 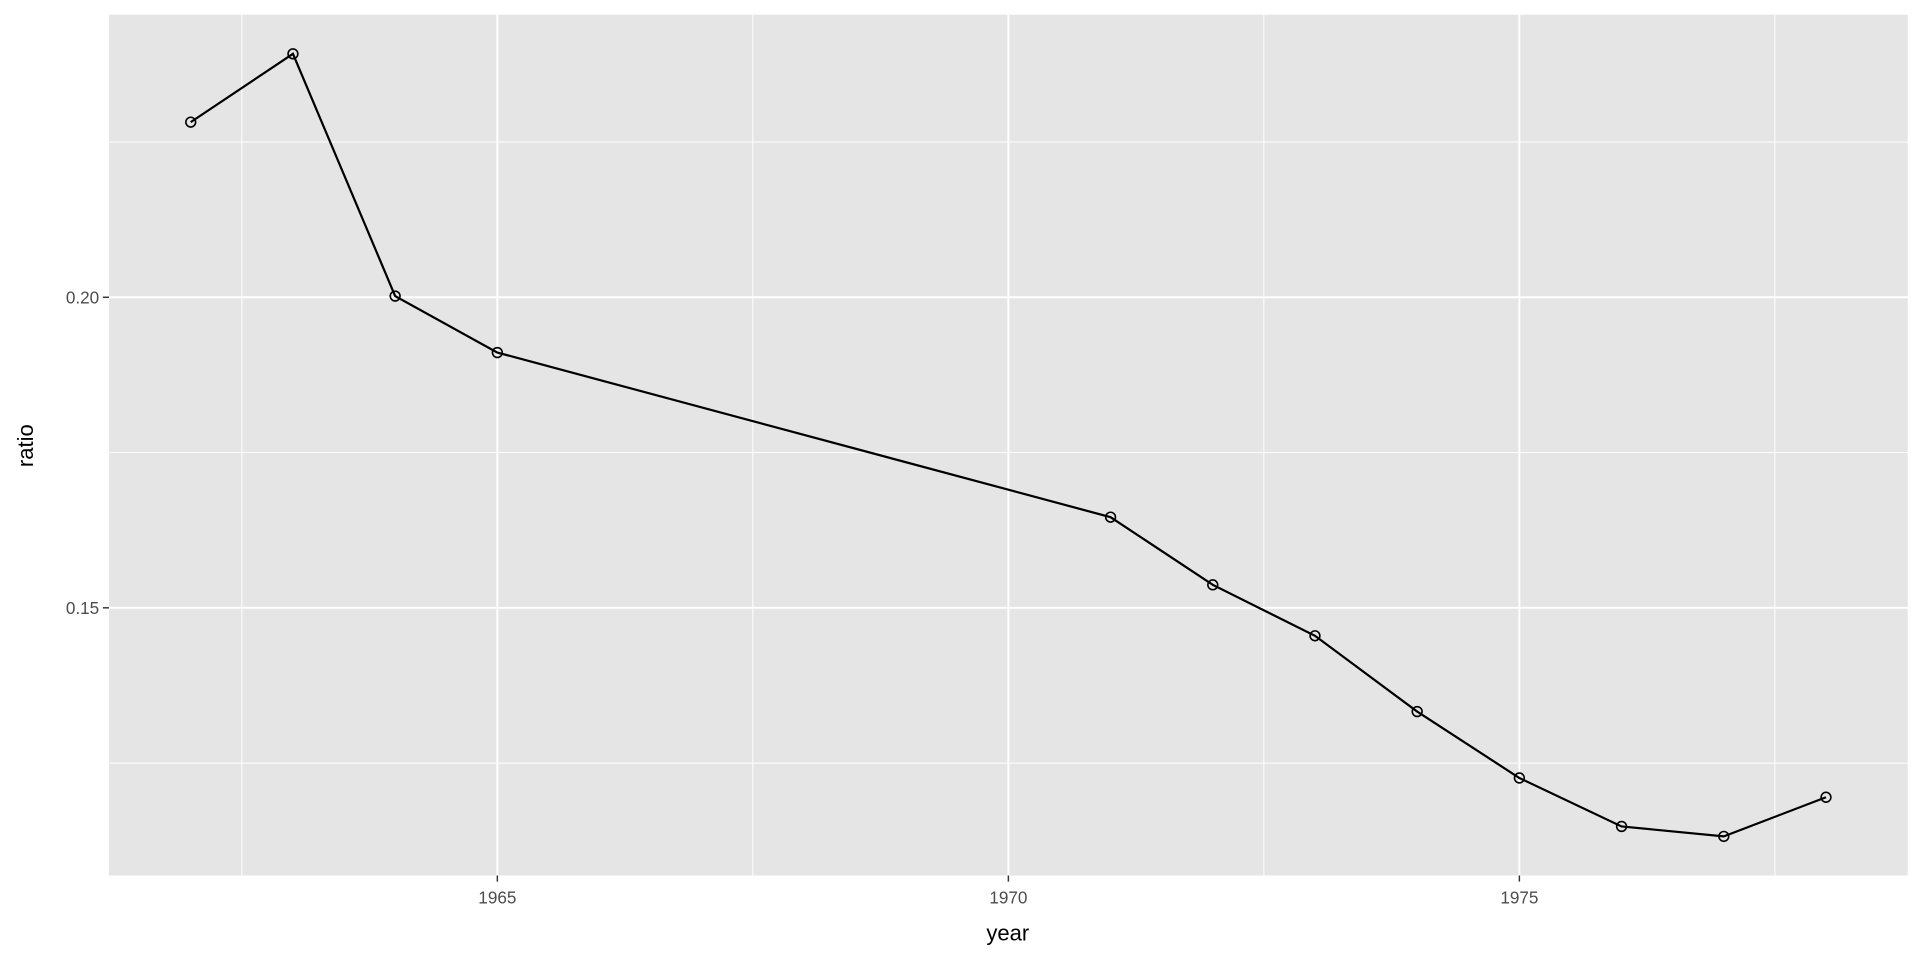 What do you see at coordinates (1008, 898) in the screenshot?
I see `x-tick-label: 1970` at bounding box center [1008, 898].